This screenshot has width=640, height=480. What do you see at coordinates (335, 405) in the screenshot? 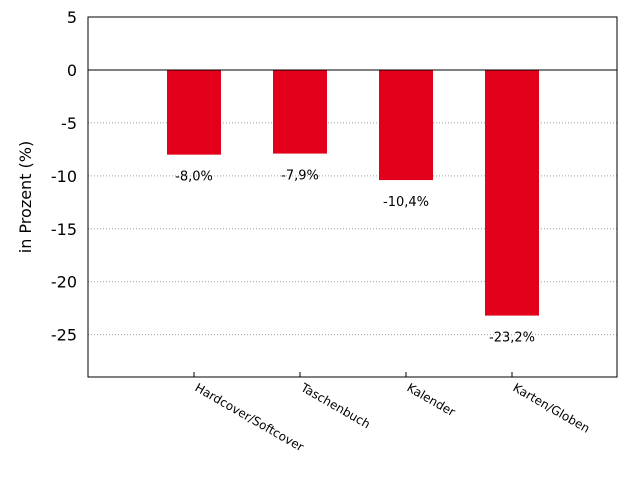
I see `x-tick-label: Taschenbuch` at bounding box center [335, 405].